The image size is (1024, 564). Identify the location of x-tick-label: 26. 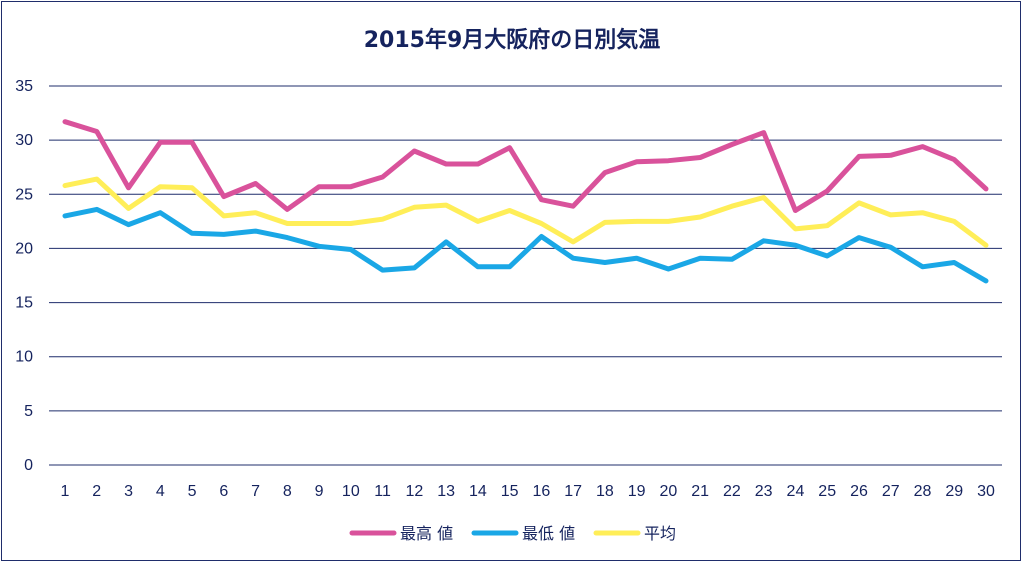
(859, 491).